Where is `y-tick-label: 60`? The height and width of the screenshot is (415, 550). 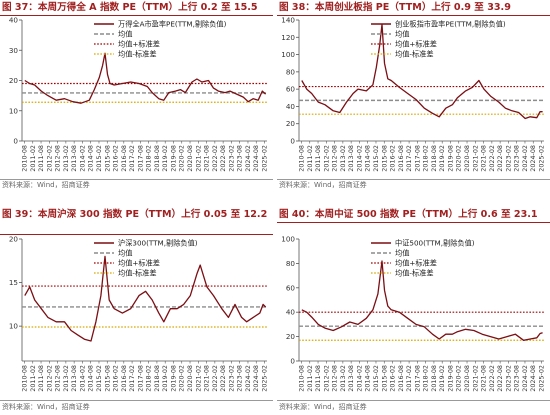
y-tick-label: 60 is located at coordinates (291, 89).